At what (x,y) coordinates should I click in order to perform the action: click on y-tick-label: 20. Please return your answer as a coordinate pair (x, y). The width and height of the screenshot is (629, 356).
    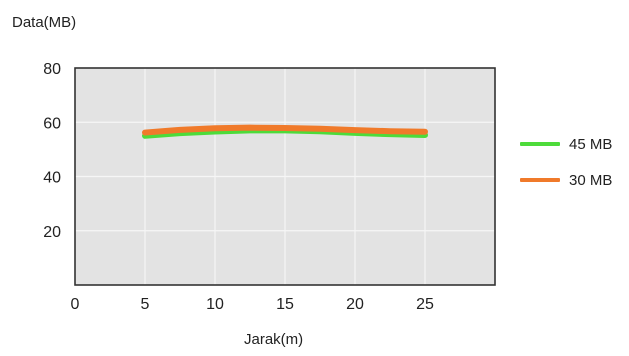
    Looking at the image, I should click on (52, 232).